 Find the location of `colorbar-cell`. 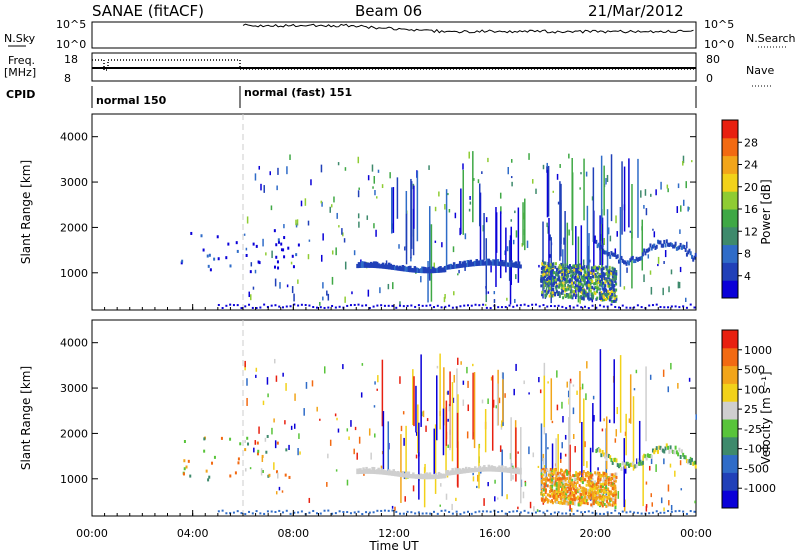

colorbar-cell is located at coordinates (730, 218).